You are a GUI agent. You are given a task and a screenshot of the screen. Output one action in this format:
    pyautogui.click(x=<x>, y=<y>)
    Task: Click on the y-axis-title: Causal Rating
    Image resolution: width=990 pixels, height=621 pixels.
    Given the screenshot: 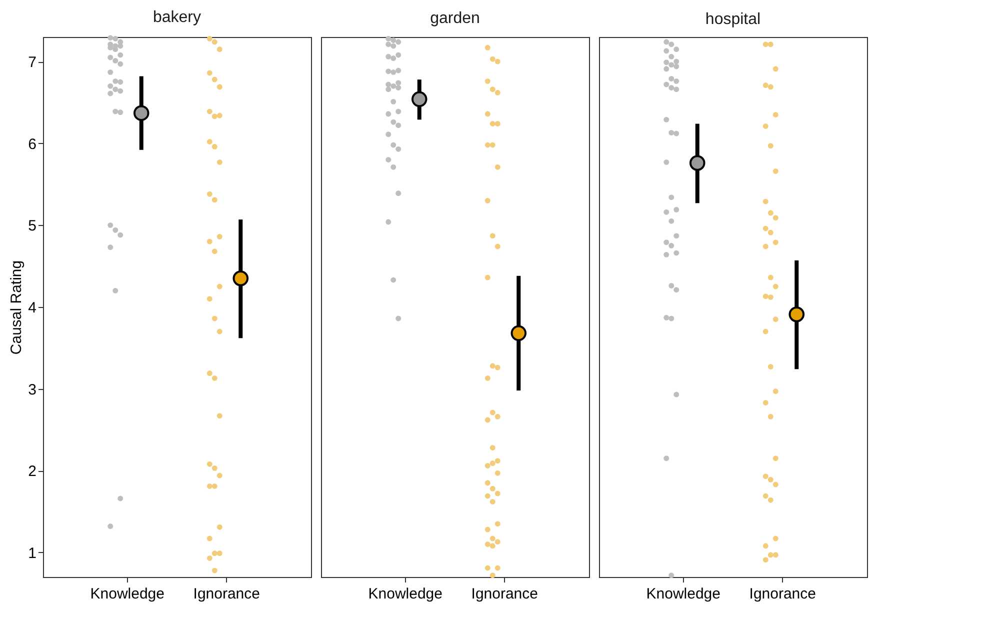 What is the action you would take?
    pyautogui.click(x=17, y=307)
    